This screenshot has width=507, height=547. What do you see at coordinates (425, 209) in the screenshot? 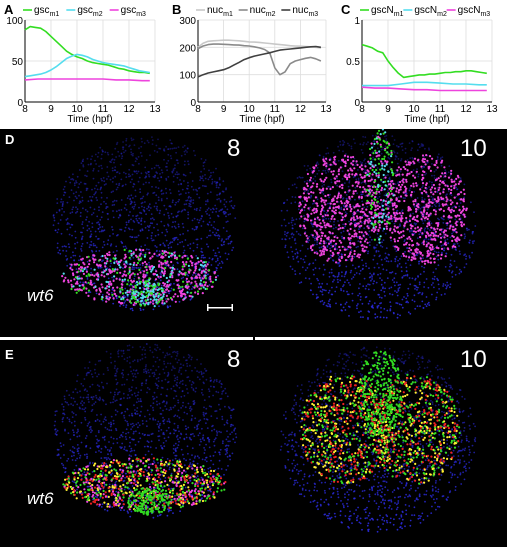
I see `cluster-d-right-right` at bounding box center [425, 209].